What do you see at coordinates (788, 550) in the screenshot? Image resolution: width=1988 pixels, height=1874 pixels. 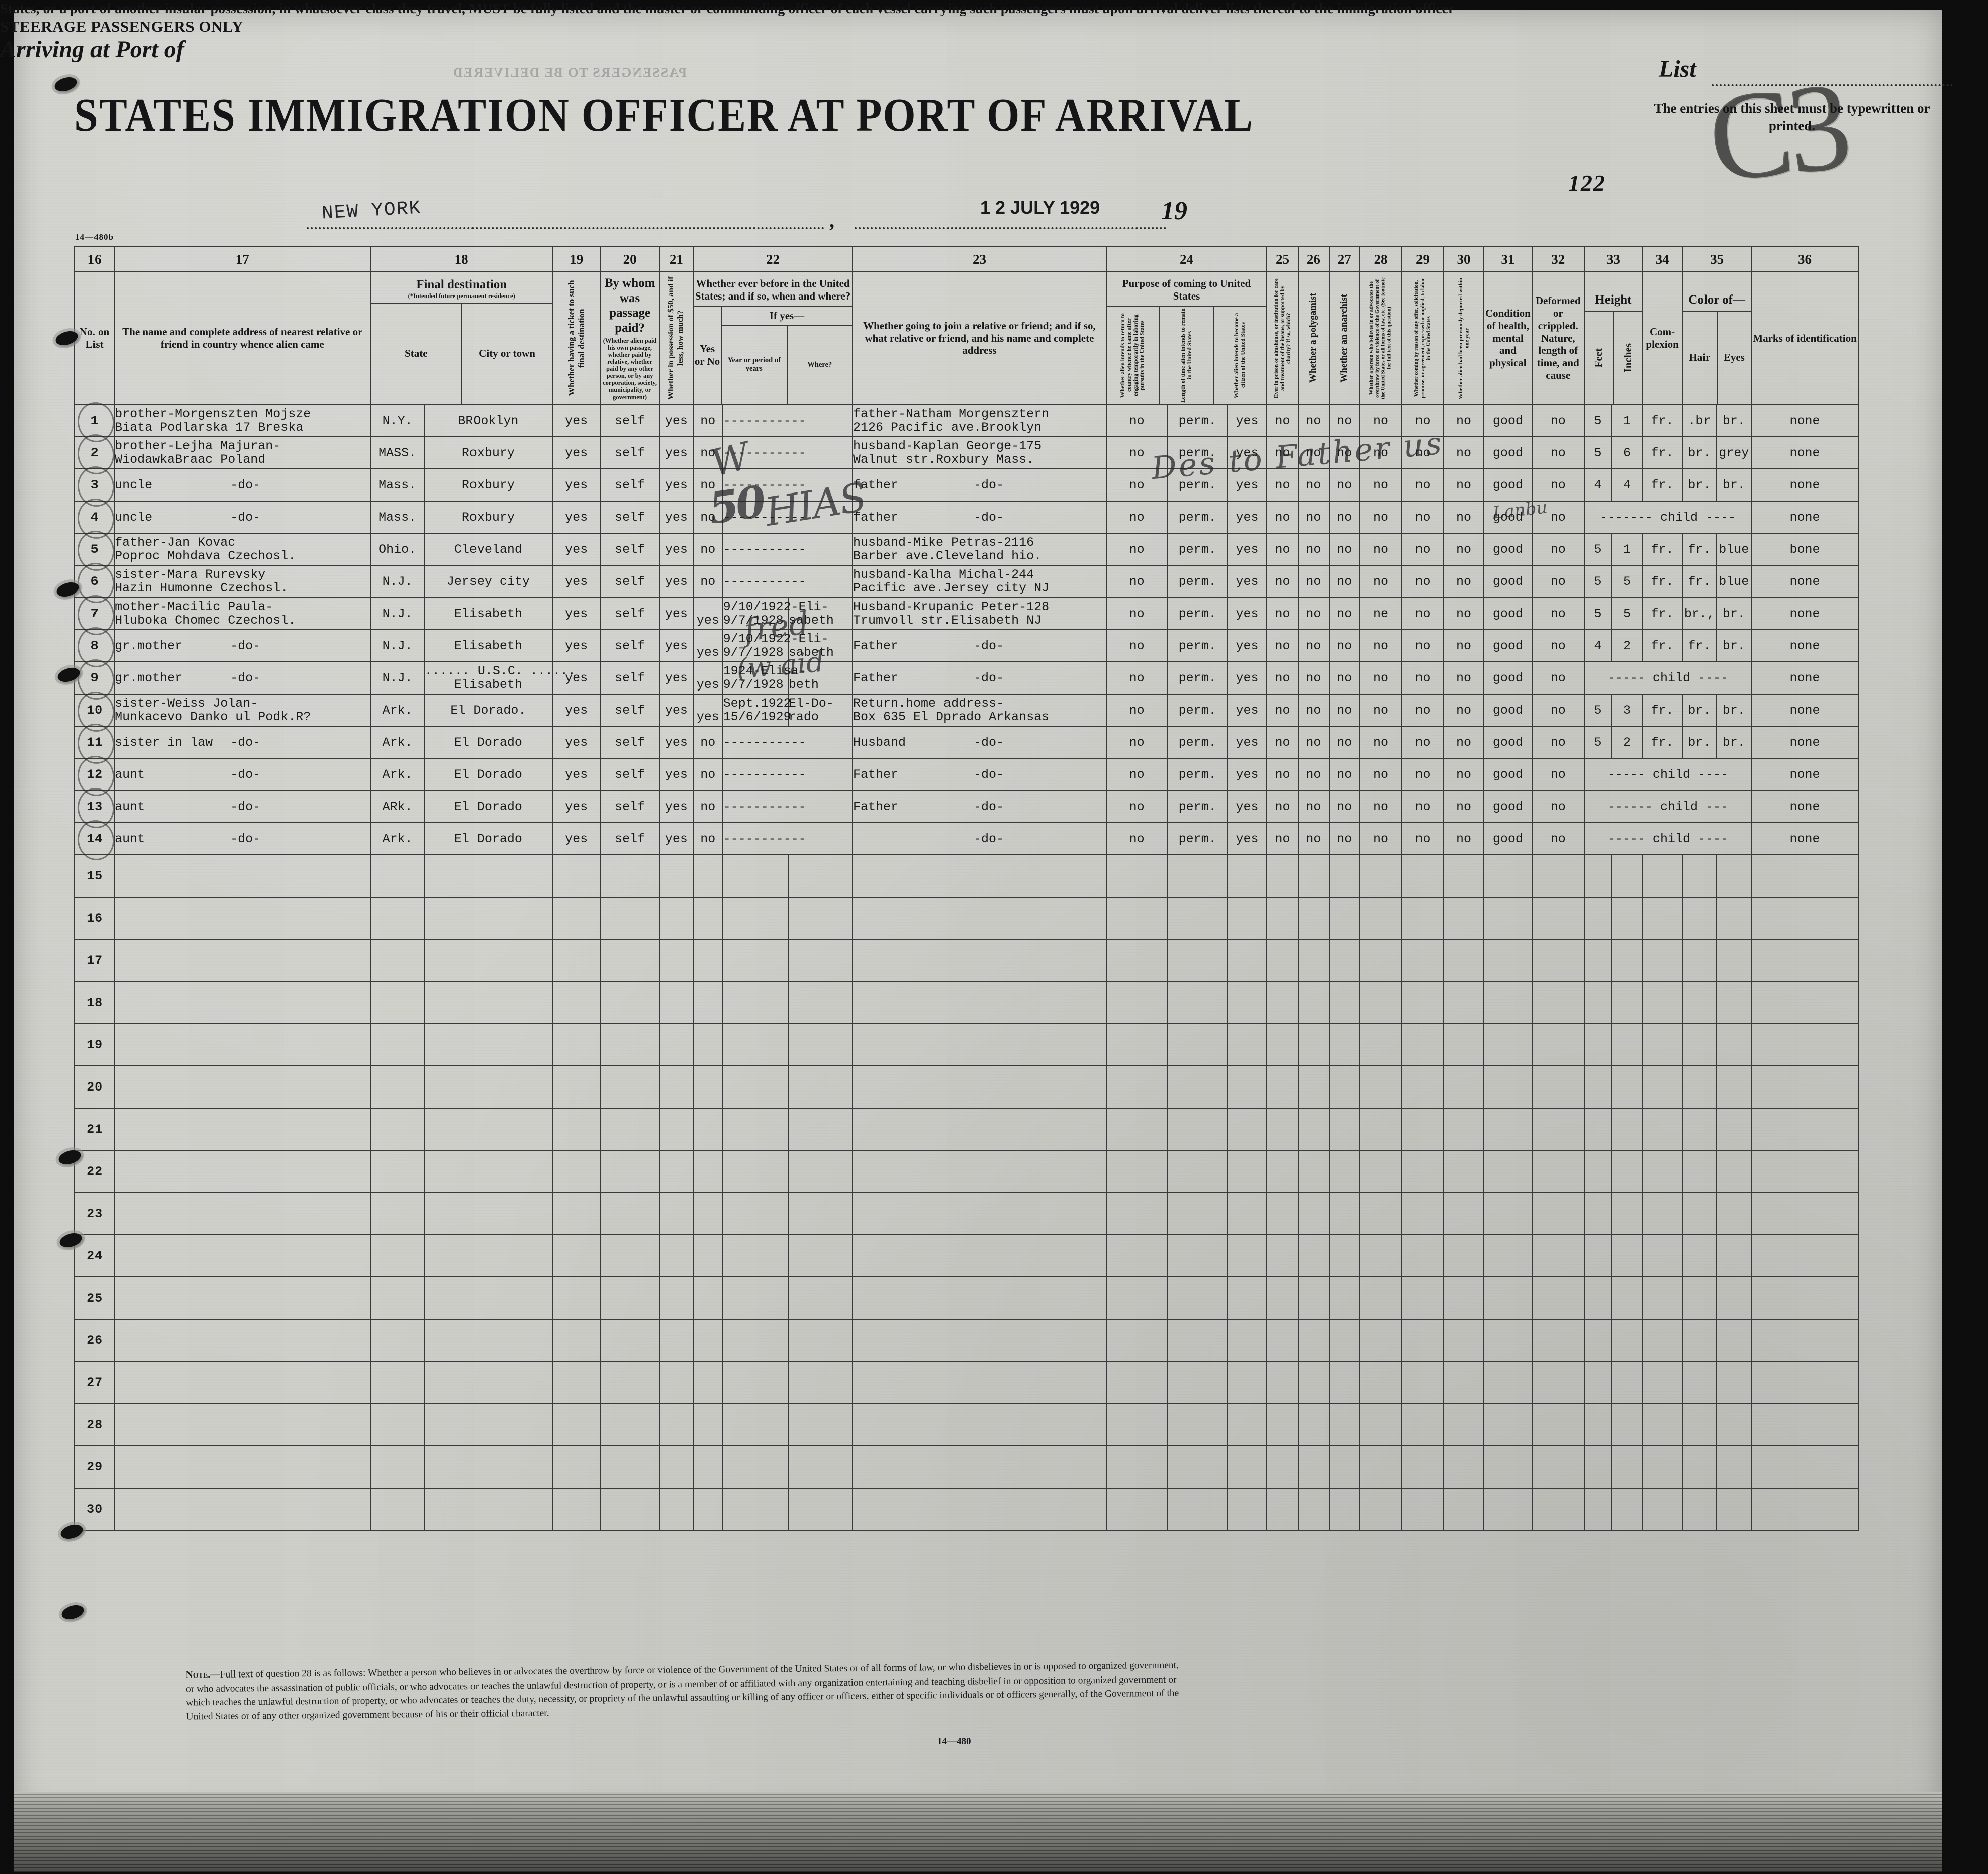 I see `before-us-year: -----------` at bounding box center [788, 550].